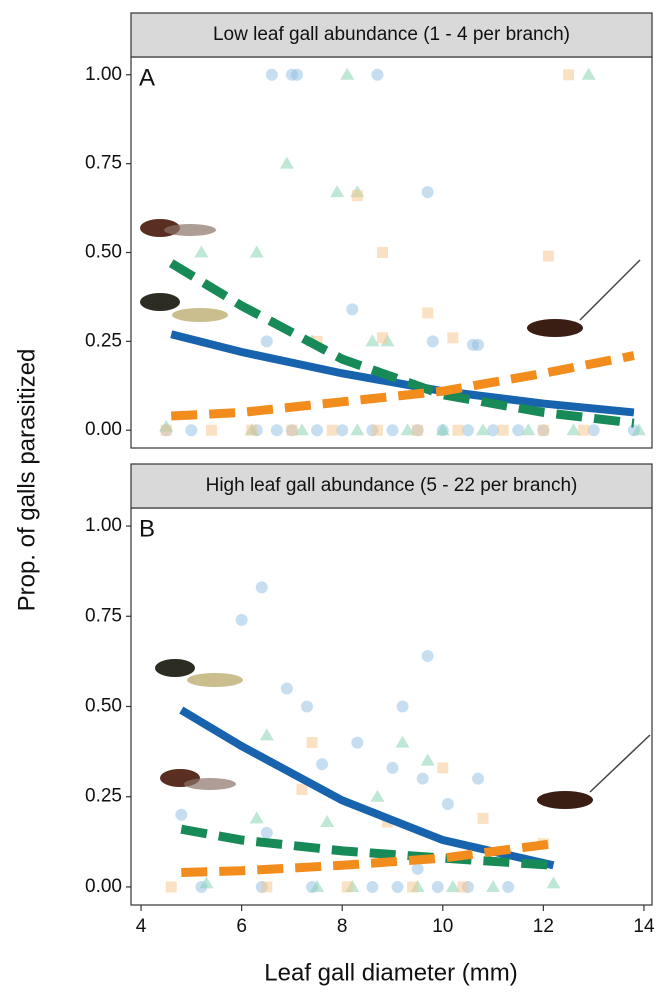  I want to click on panel-letter: B, so click(147, 528).